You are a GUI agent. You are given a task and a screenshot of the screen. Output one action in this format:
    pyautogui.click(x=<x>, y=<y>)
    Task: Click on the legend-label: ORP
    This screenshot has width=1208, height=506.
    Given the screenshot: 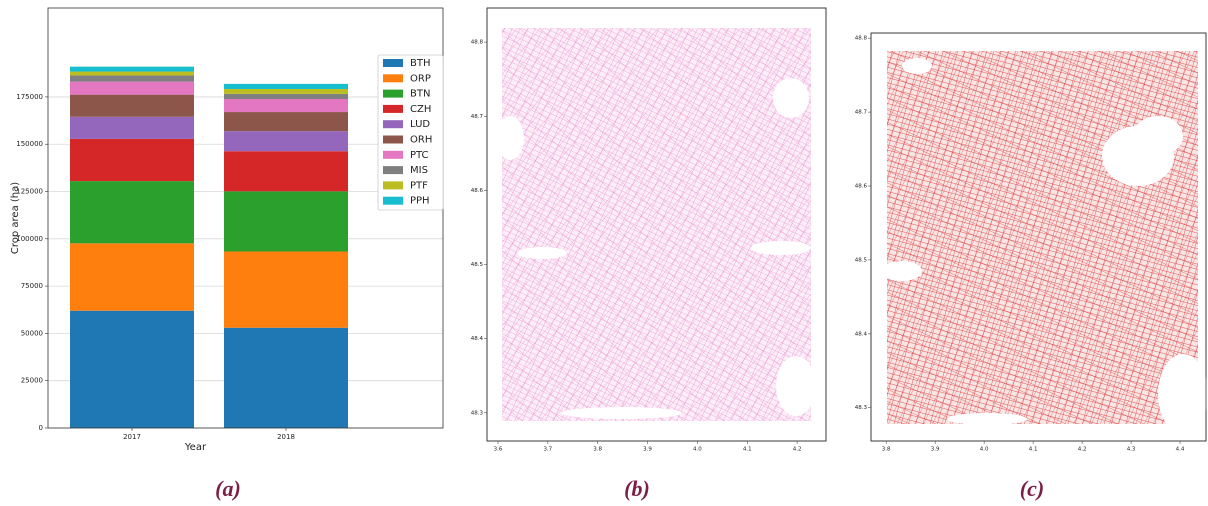 What is the action you would take?
    pyautogui.click(x=420, y=78)
    